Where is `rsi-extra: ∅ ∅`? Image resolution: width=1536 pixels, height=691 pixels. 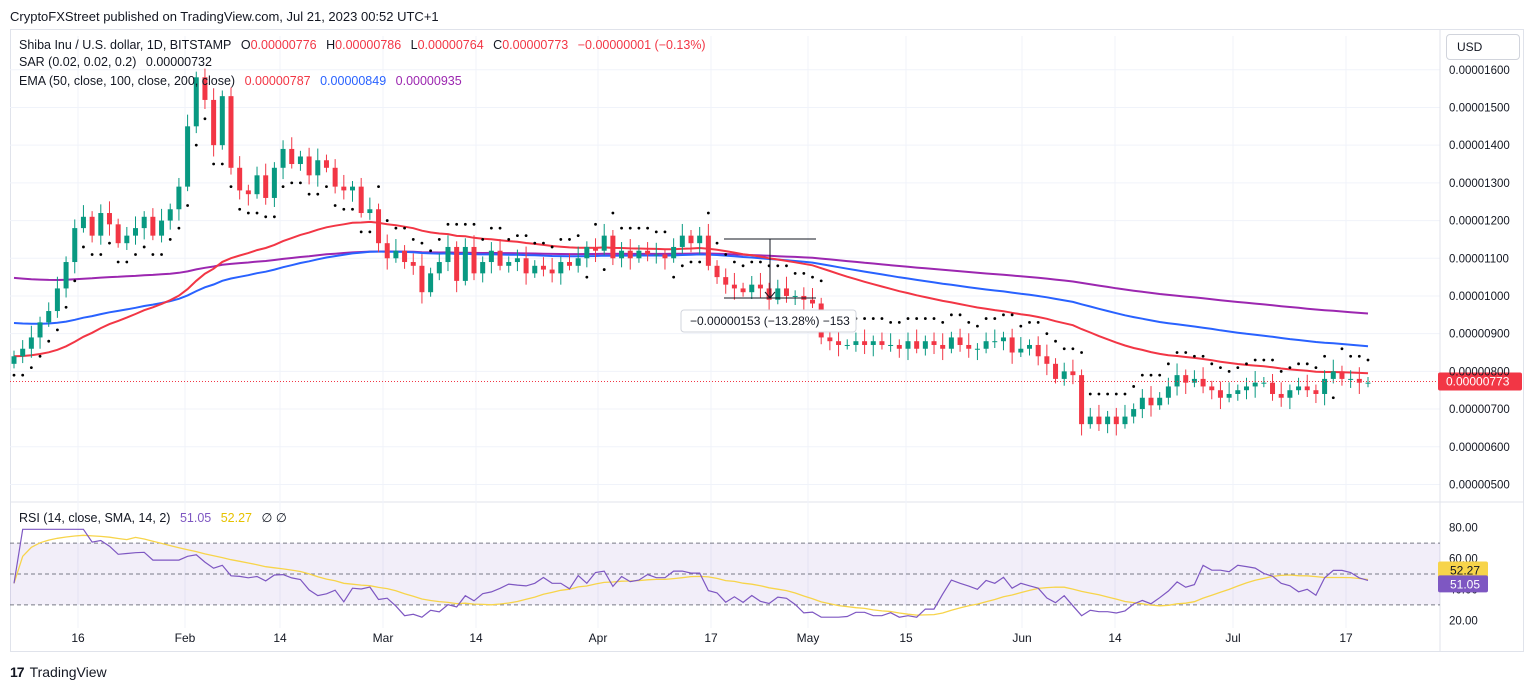
rsi-extra: ∅ ∅ is located at coordinates (274, 518).